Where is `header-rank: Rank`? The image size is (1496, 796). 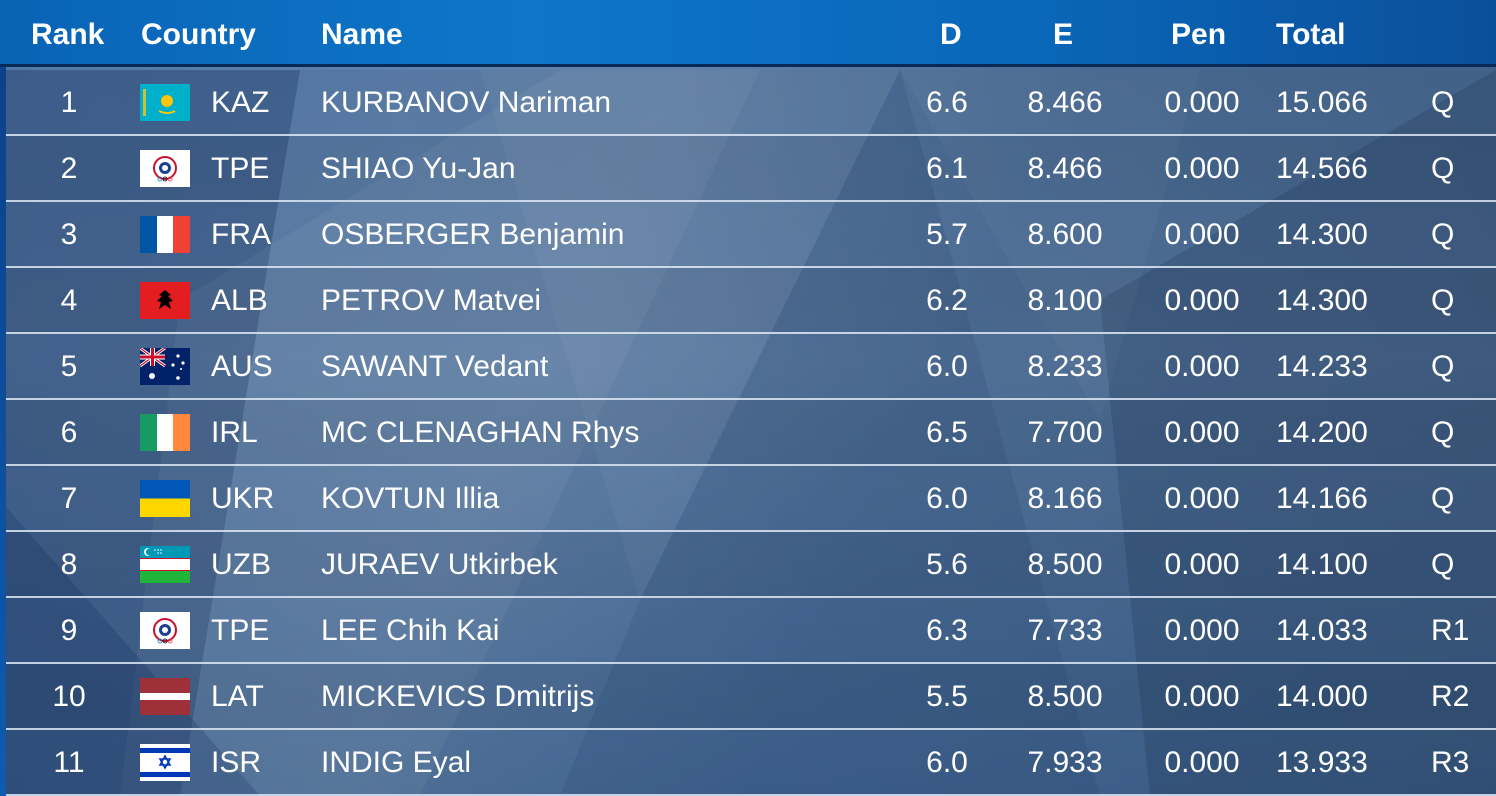
header-rank: Rank is located at coordinates (68, 34).